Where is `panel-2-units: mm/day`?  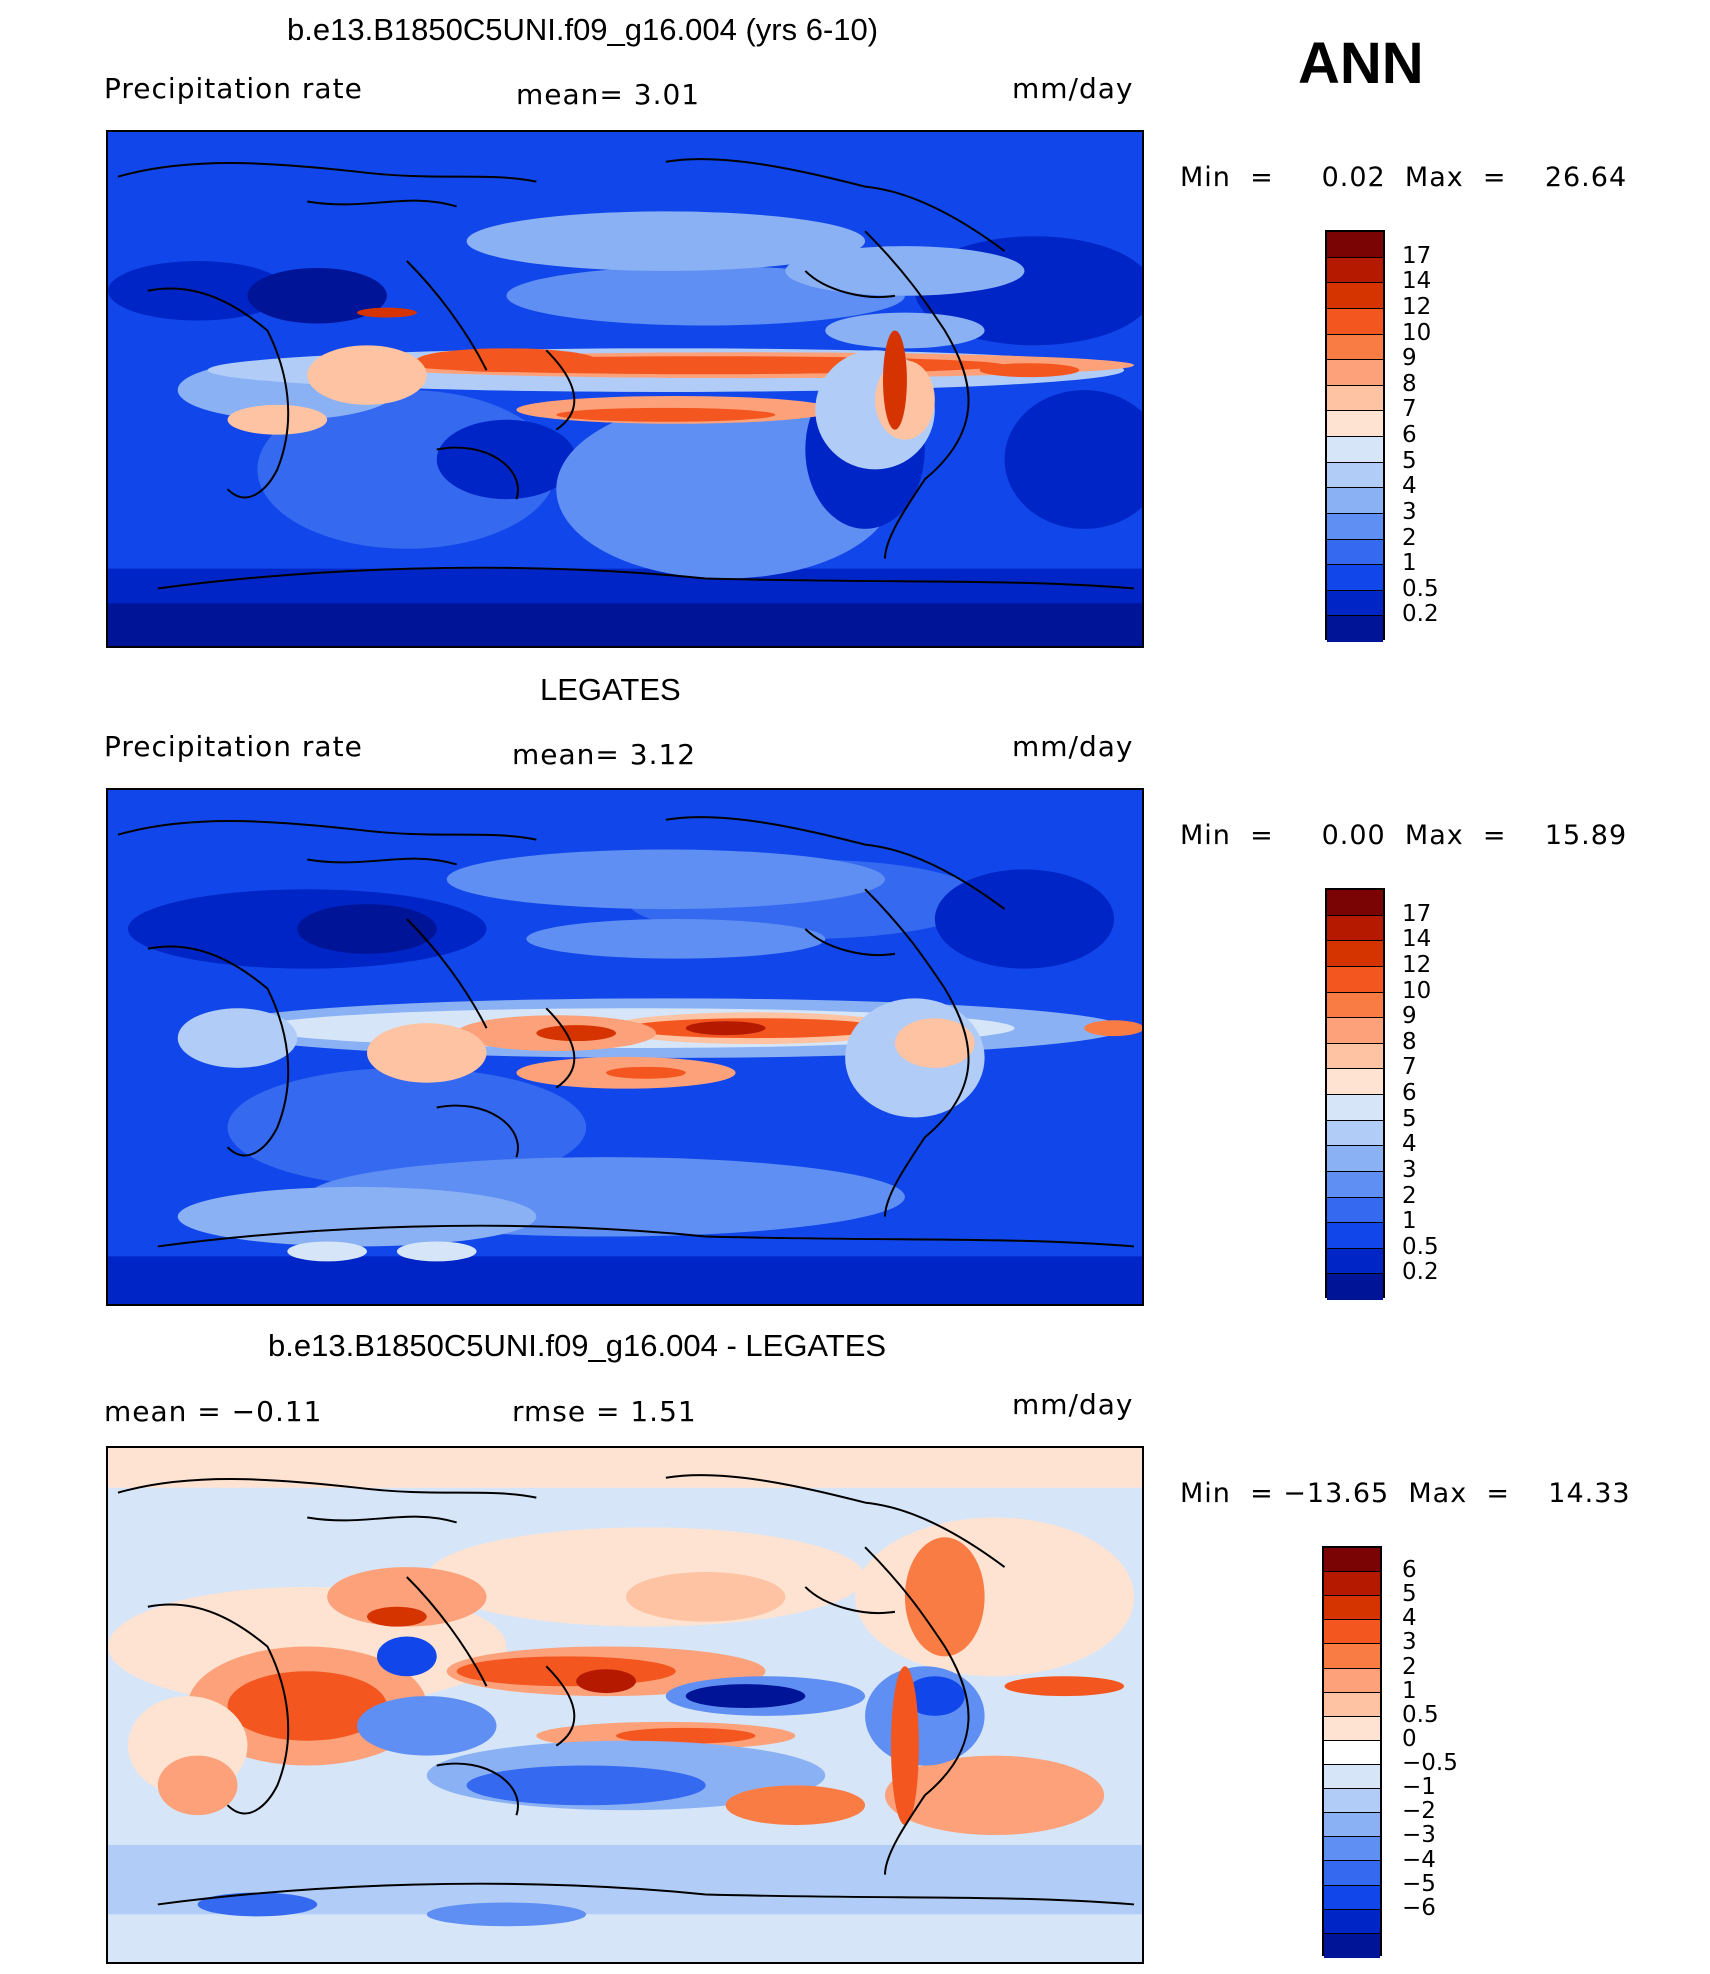 panel-2-units: mm/day is located at coordinates (1073, 746).